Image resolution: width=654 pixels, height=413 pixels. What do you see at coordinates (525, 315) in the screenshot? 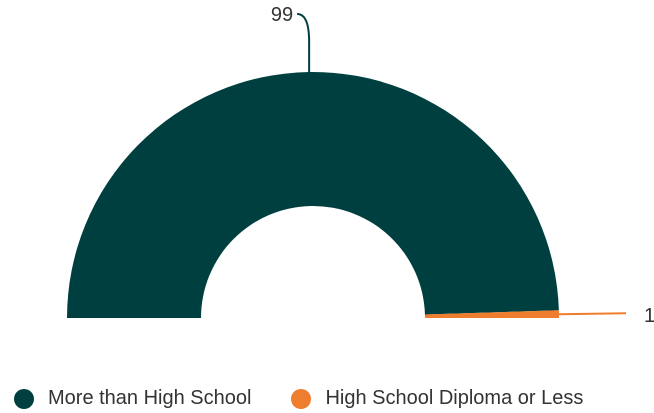
I see `leader-line-high-school-diploma-or-less` at bounding box center [525, 315].